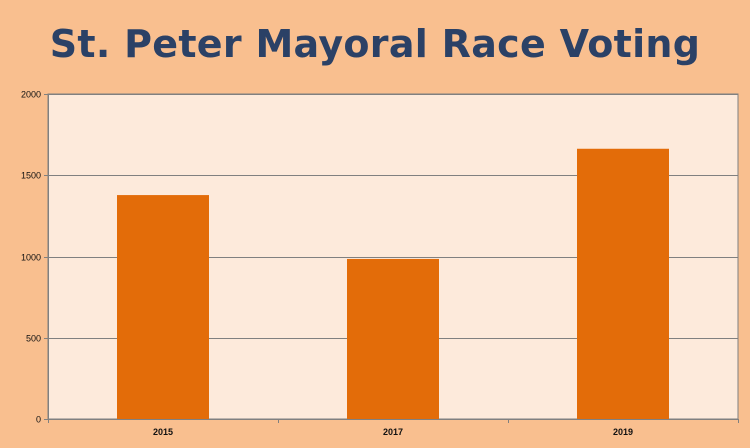 The height and width of the screenshot is (448, 750). What do you see at coordinates (31, 176) in the screenshot?
I see `y-tick-label: 1500` at bounding box center [31, 176].